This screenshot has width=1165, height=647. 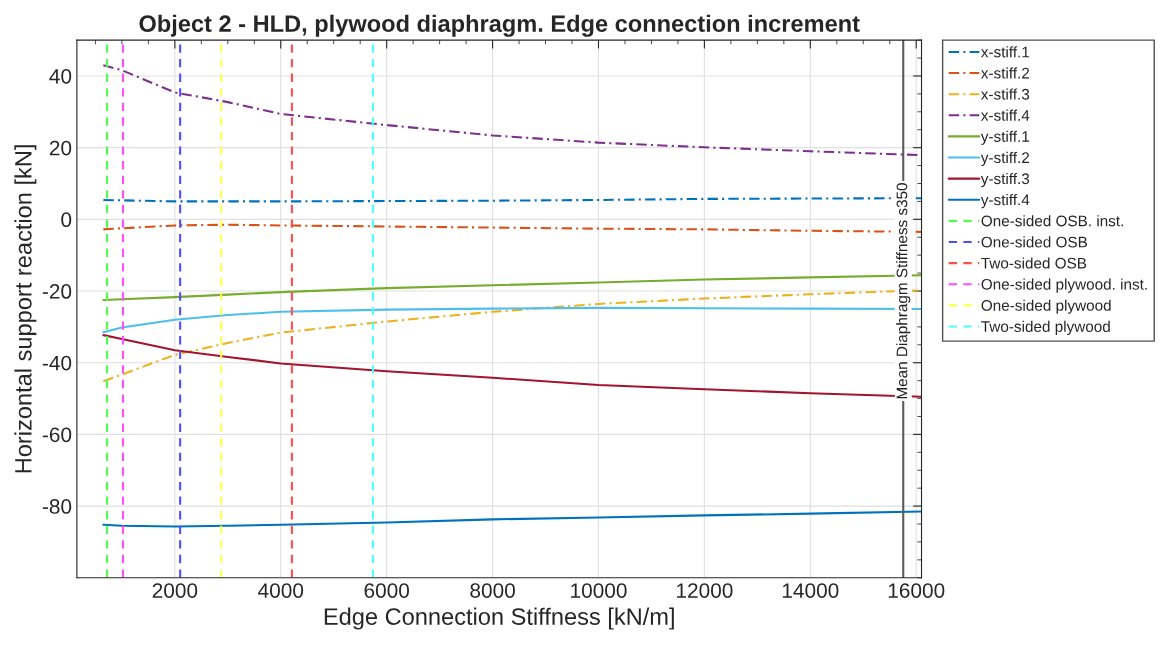 What do you see at coordinates (1005, 180) in the screenshot?
I see `legend-label: y-stiff.3` at bounding box center [1005, 180].